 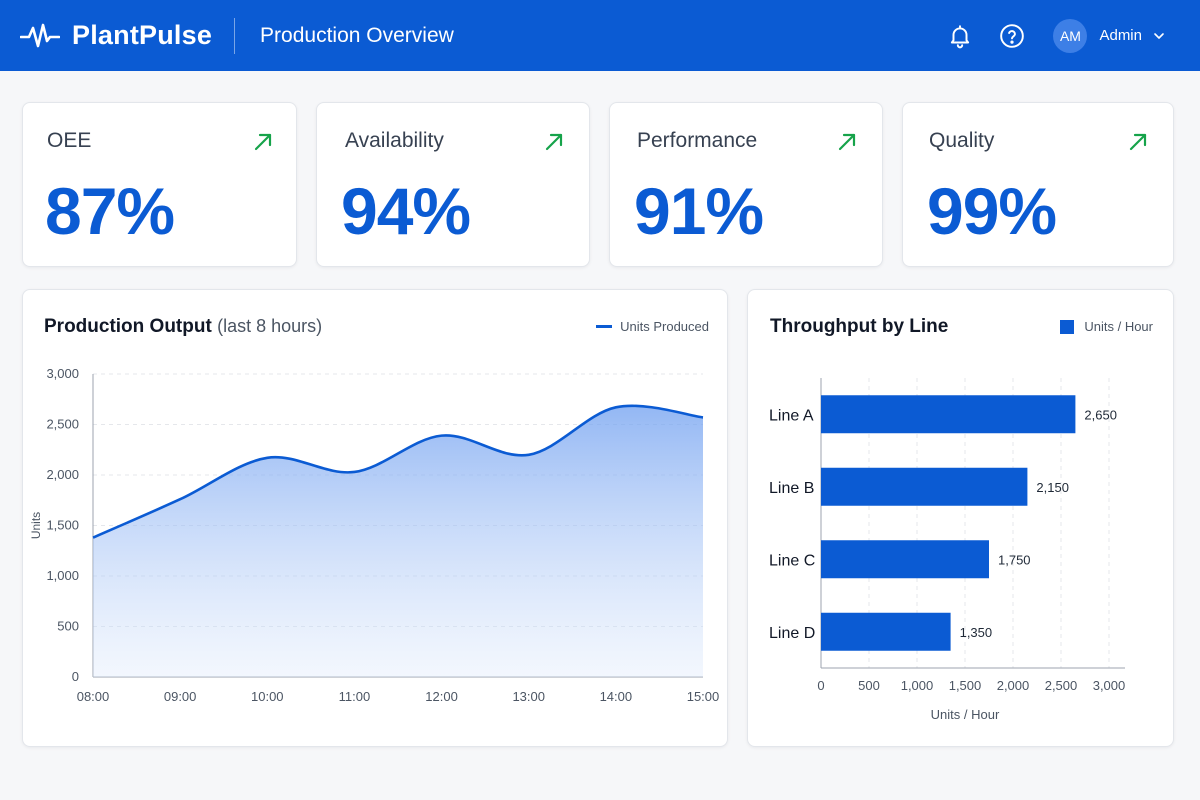 What do you see at coordinates (905, 559) in the screenshot?
I see `bar-line-c` at bounding box center [905, 559].